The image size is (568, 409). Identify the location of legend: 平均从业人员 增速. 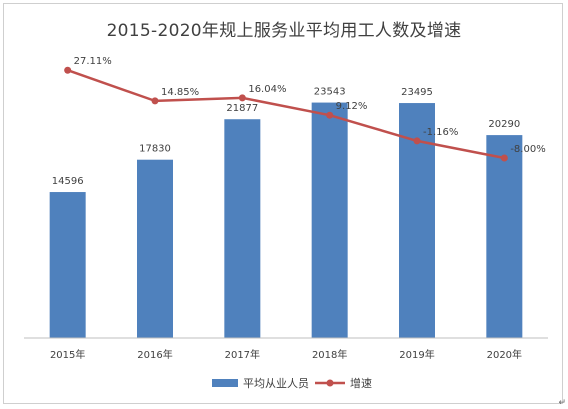
(292, 383).